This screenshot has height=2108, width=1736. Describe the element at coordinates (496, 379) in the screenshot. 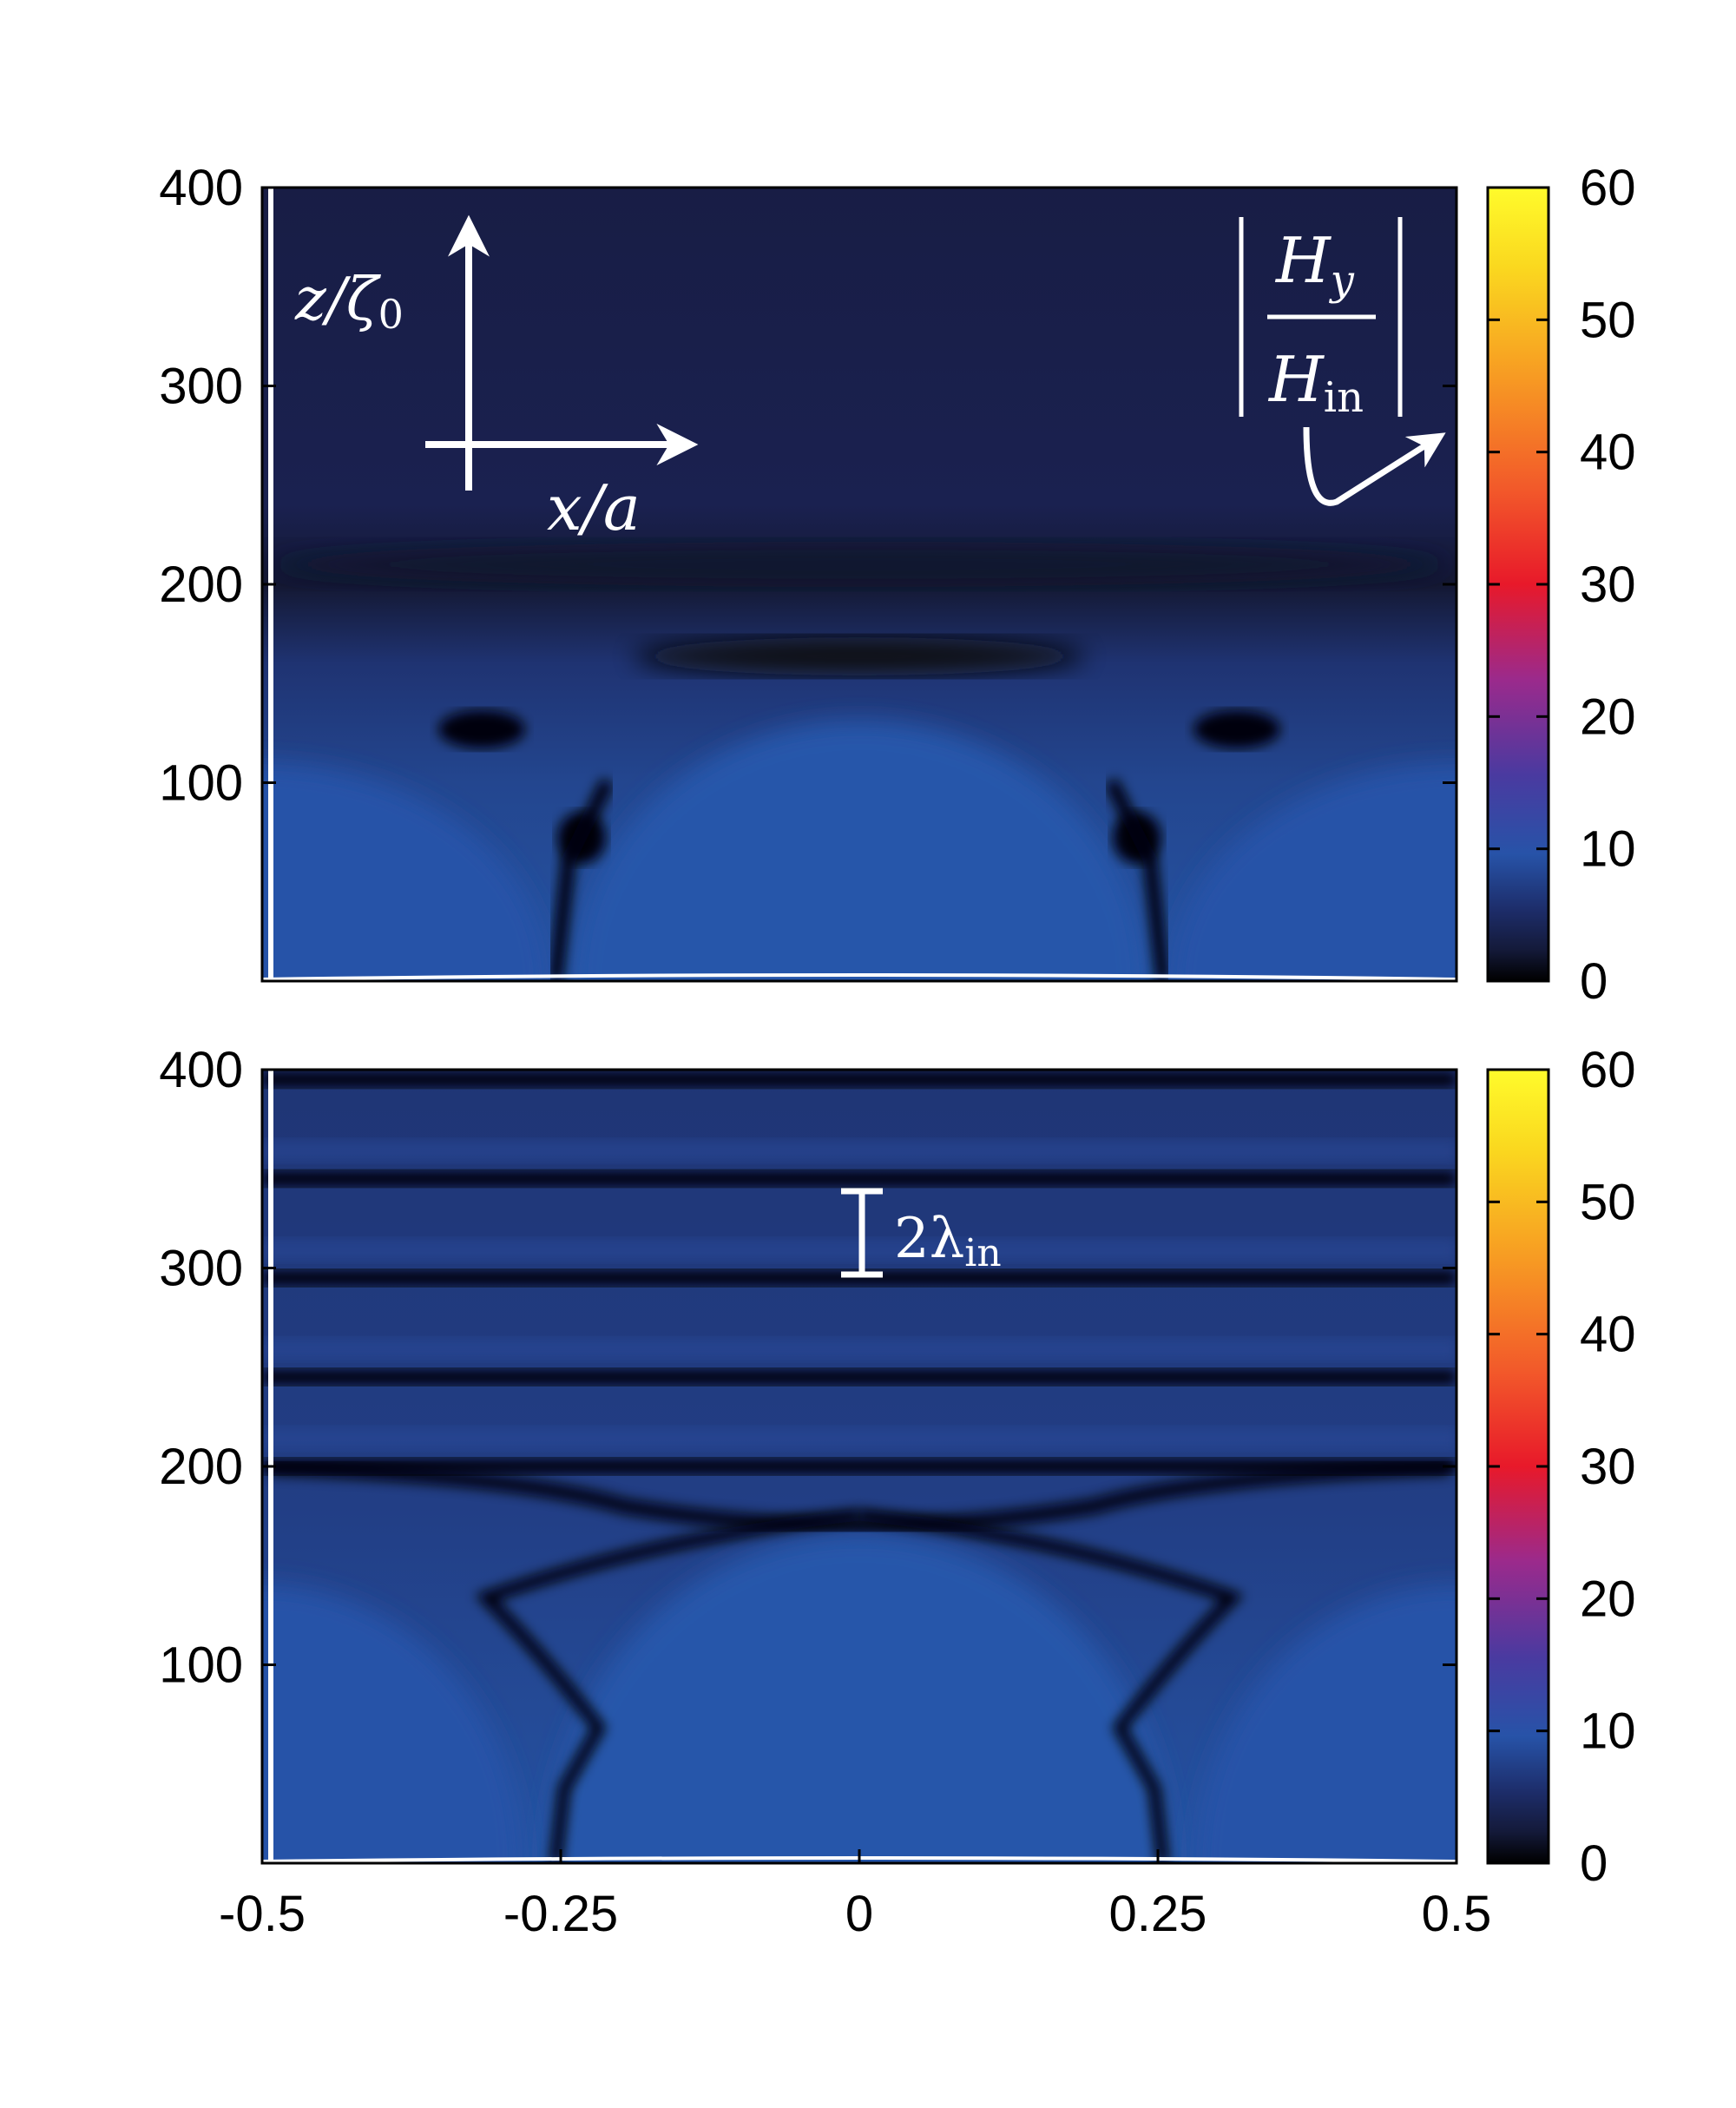

I see `axes-annotation: z/ζ0 x/a` at that location.